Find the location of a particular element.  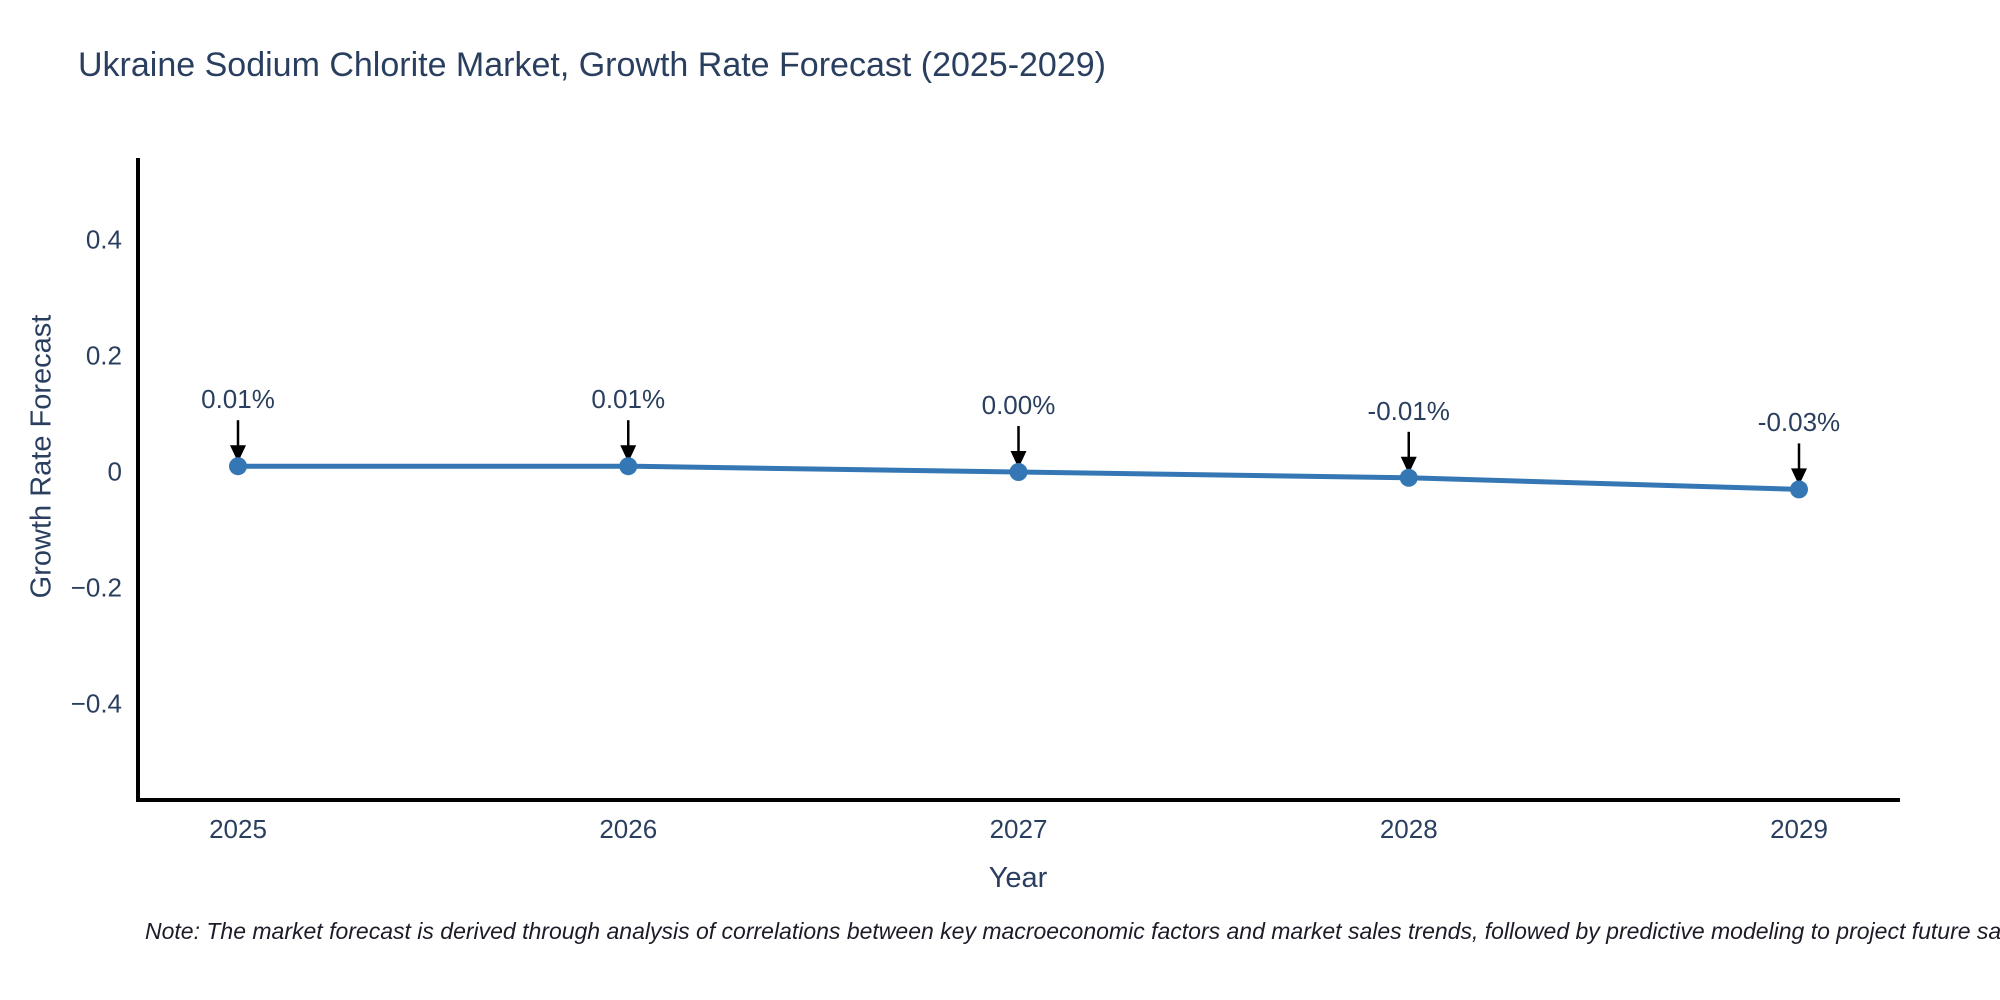

y-tick-label: −0.2 is located at coordinates (96, 587).